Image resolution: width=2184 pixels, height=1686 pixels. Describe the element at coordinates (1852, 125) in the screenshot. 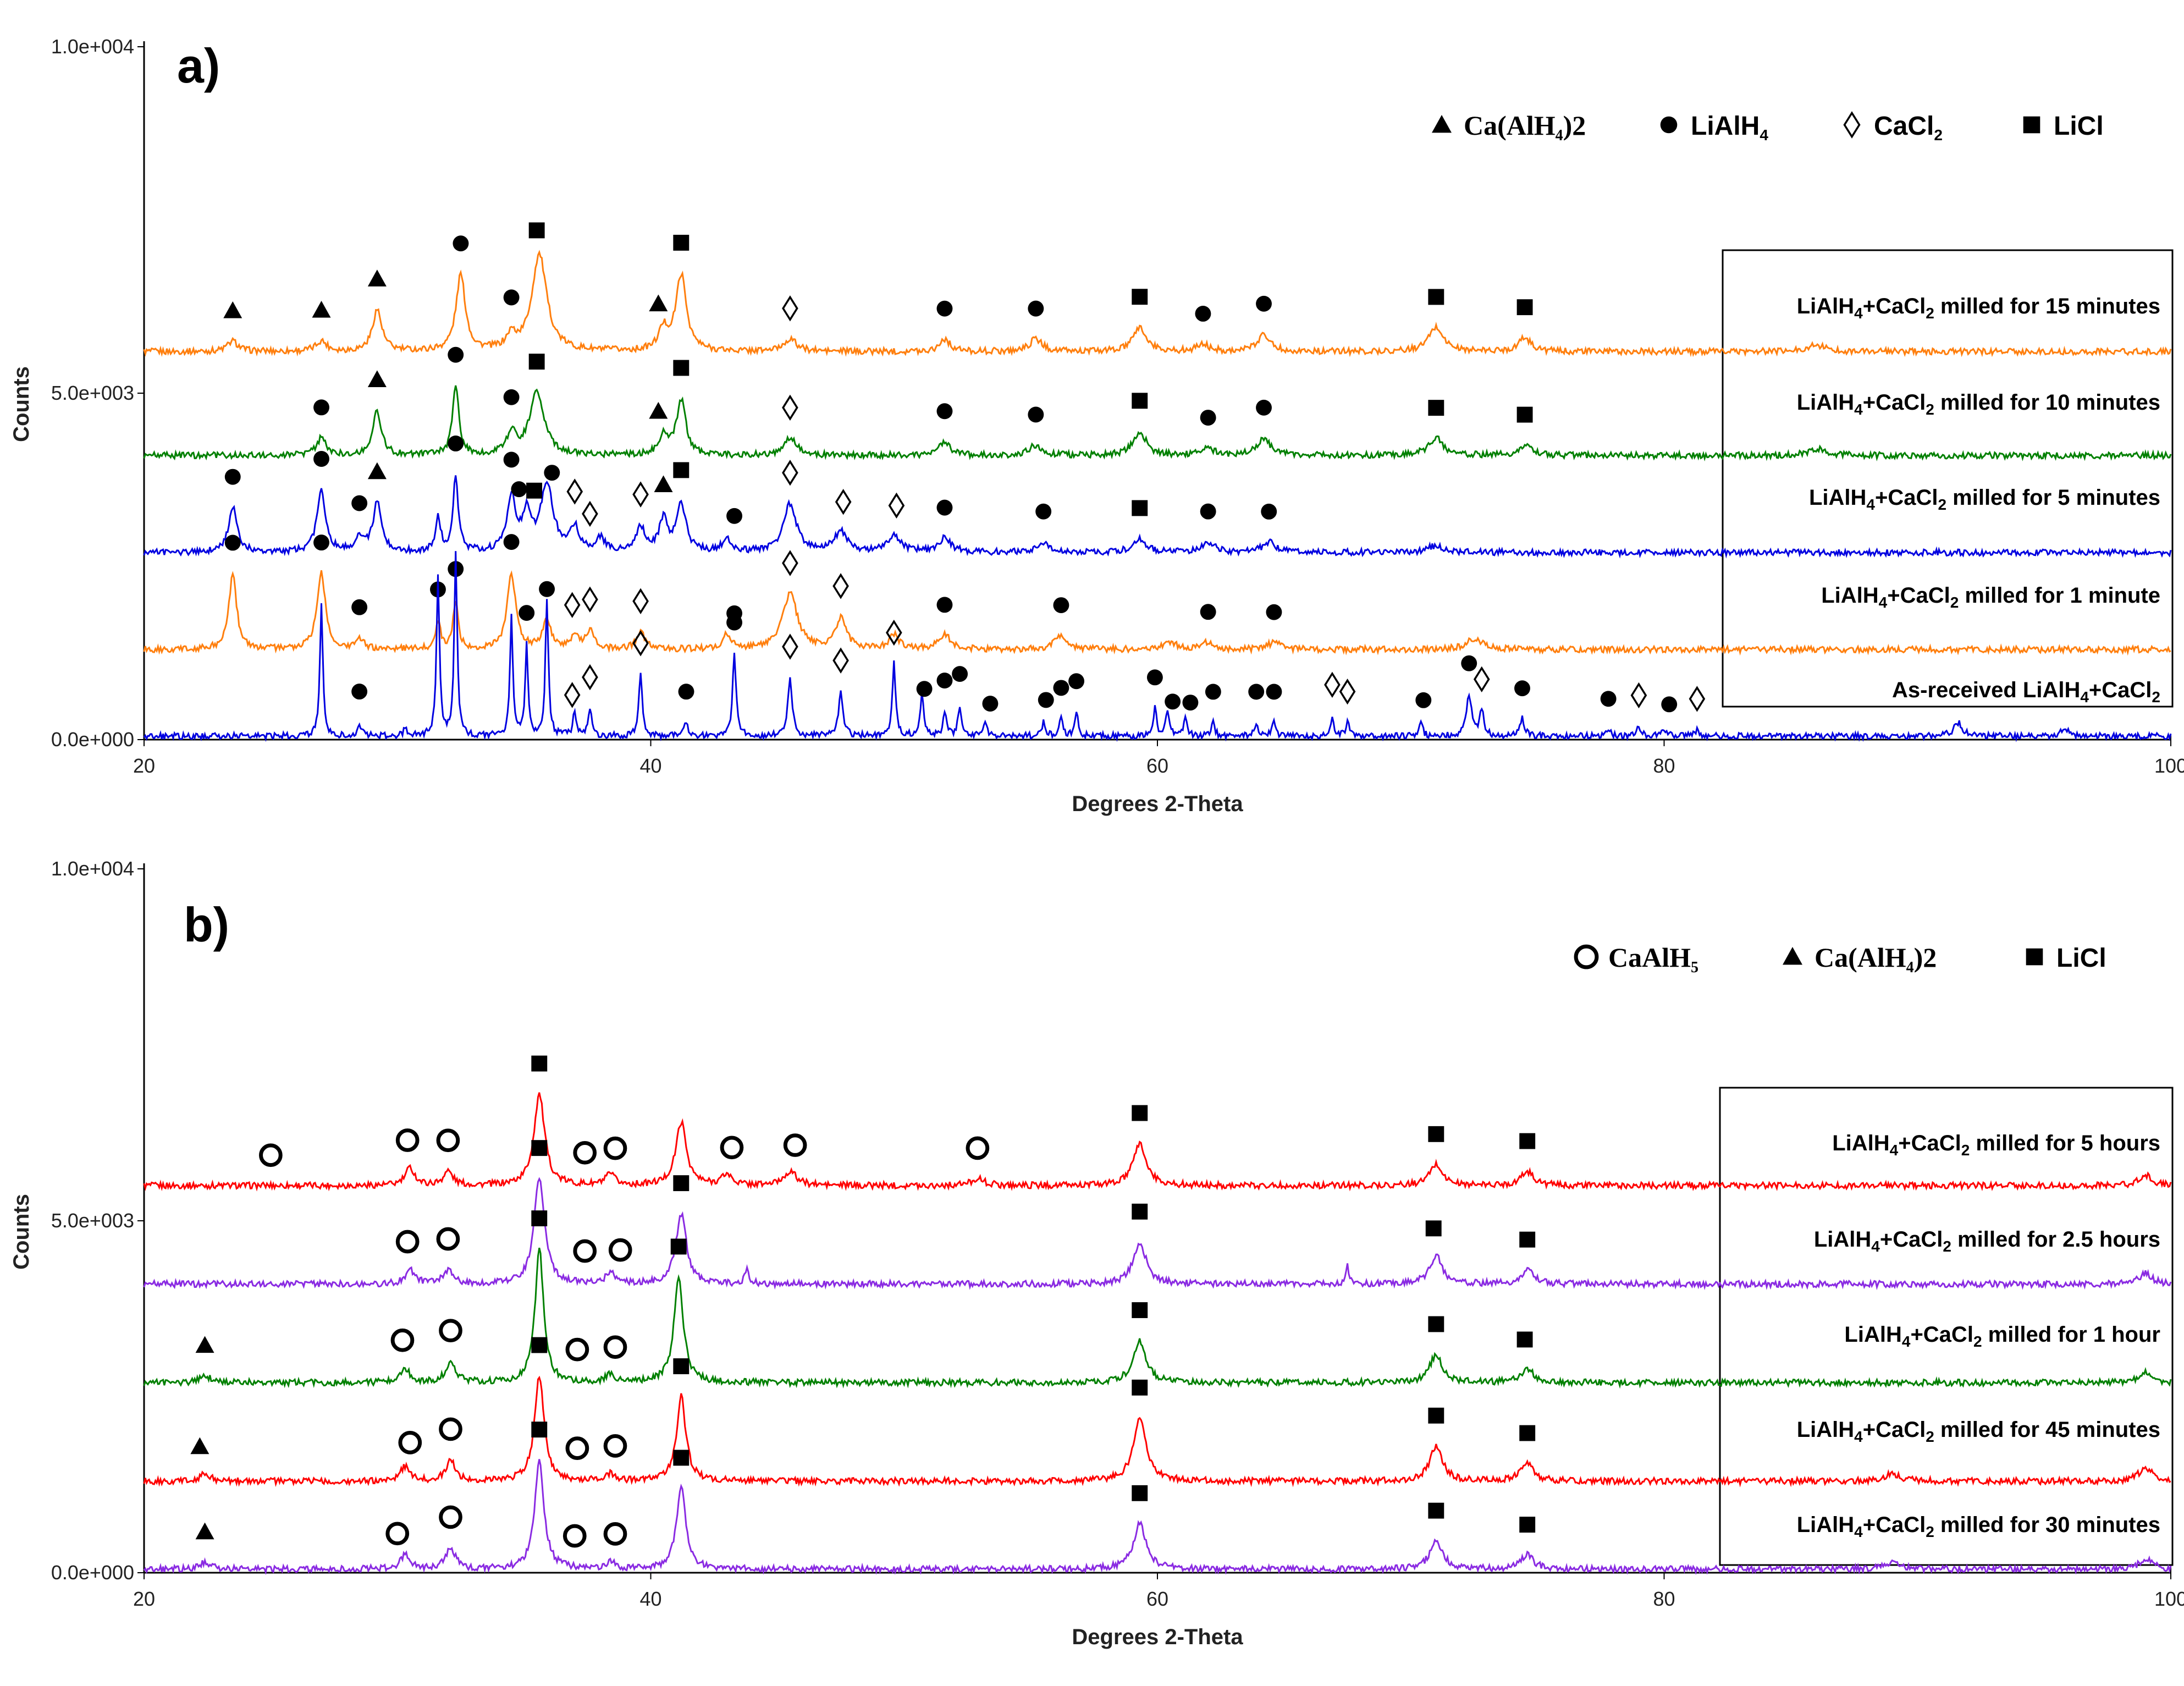

I see `legend-diamond-icon` at that location.